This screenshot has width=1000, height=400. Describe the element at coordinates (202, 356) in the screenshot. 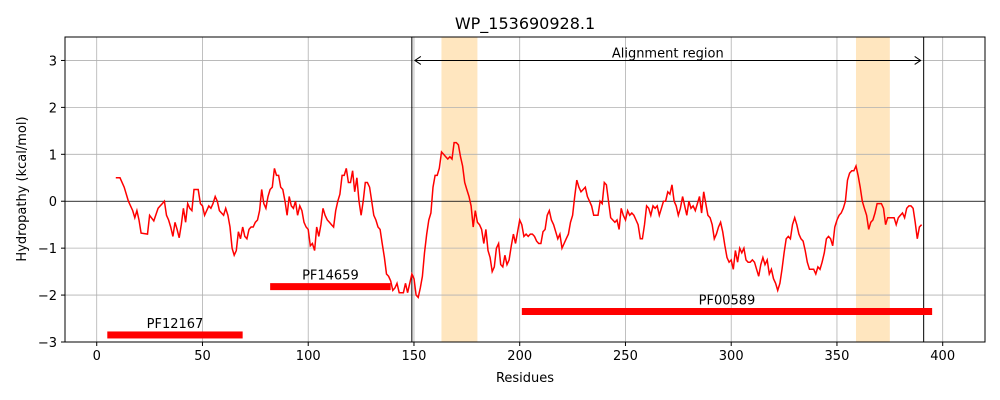

I see `x-tick-label: 50` at that location.